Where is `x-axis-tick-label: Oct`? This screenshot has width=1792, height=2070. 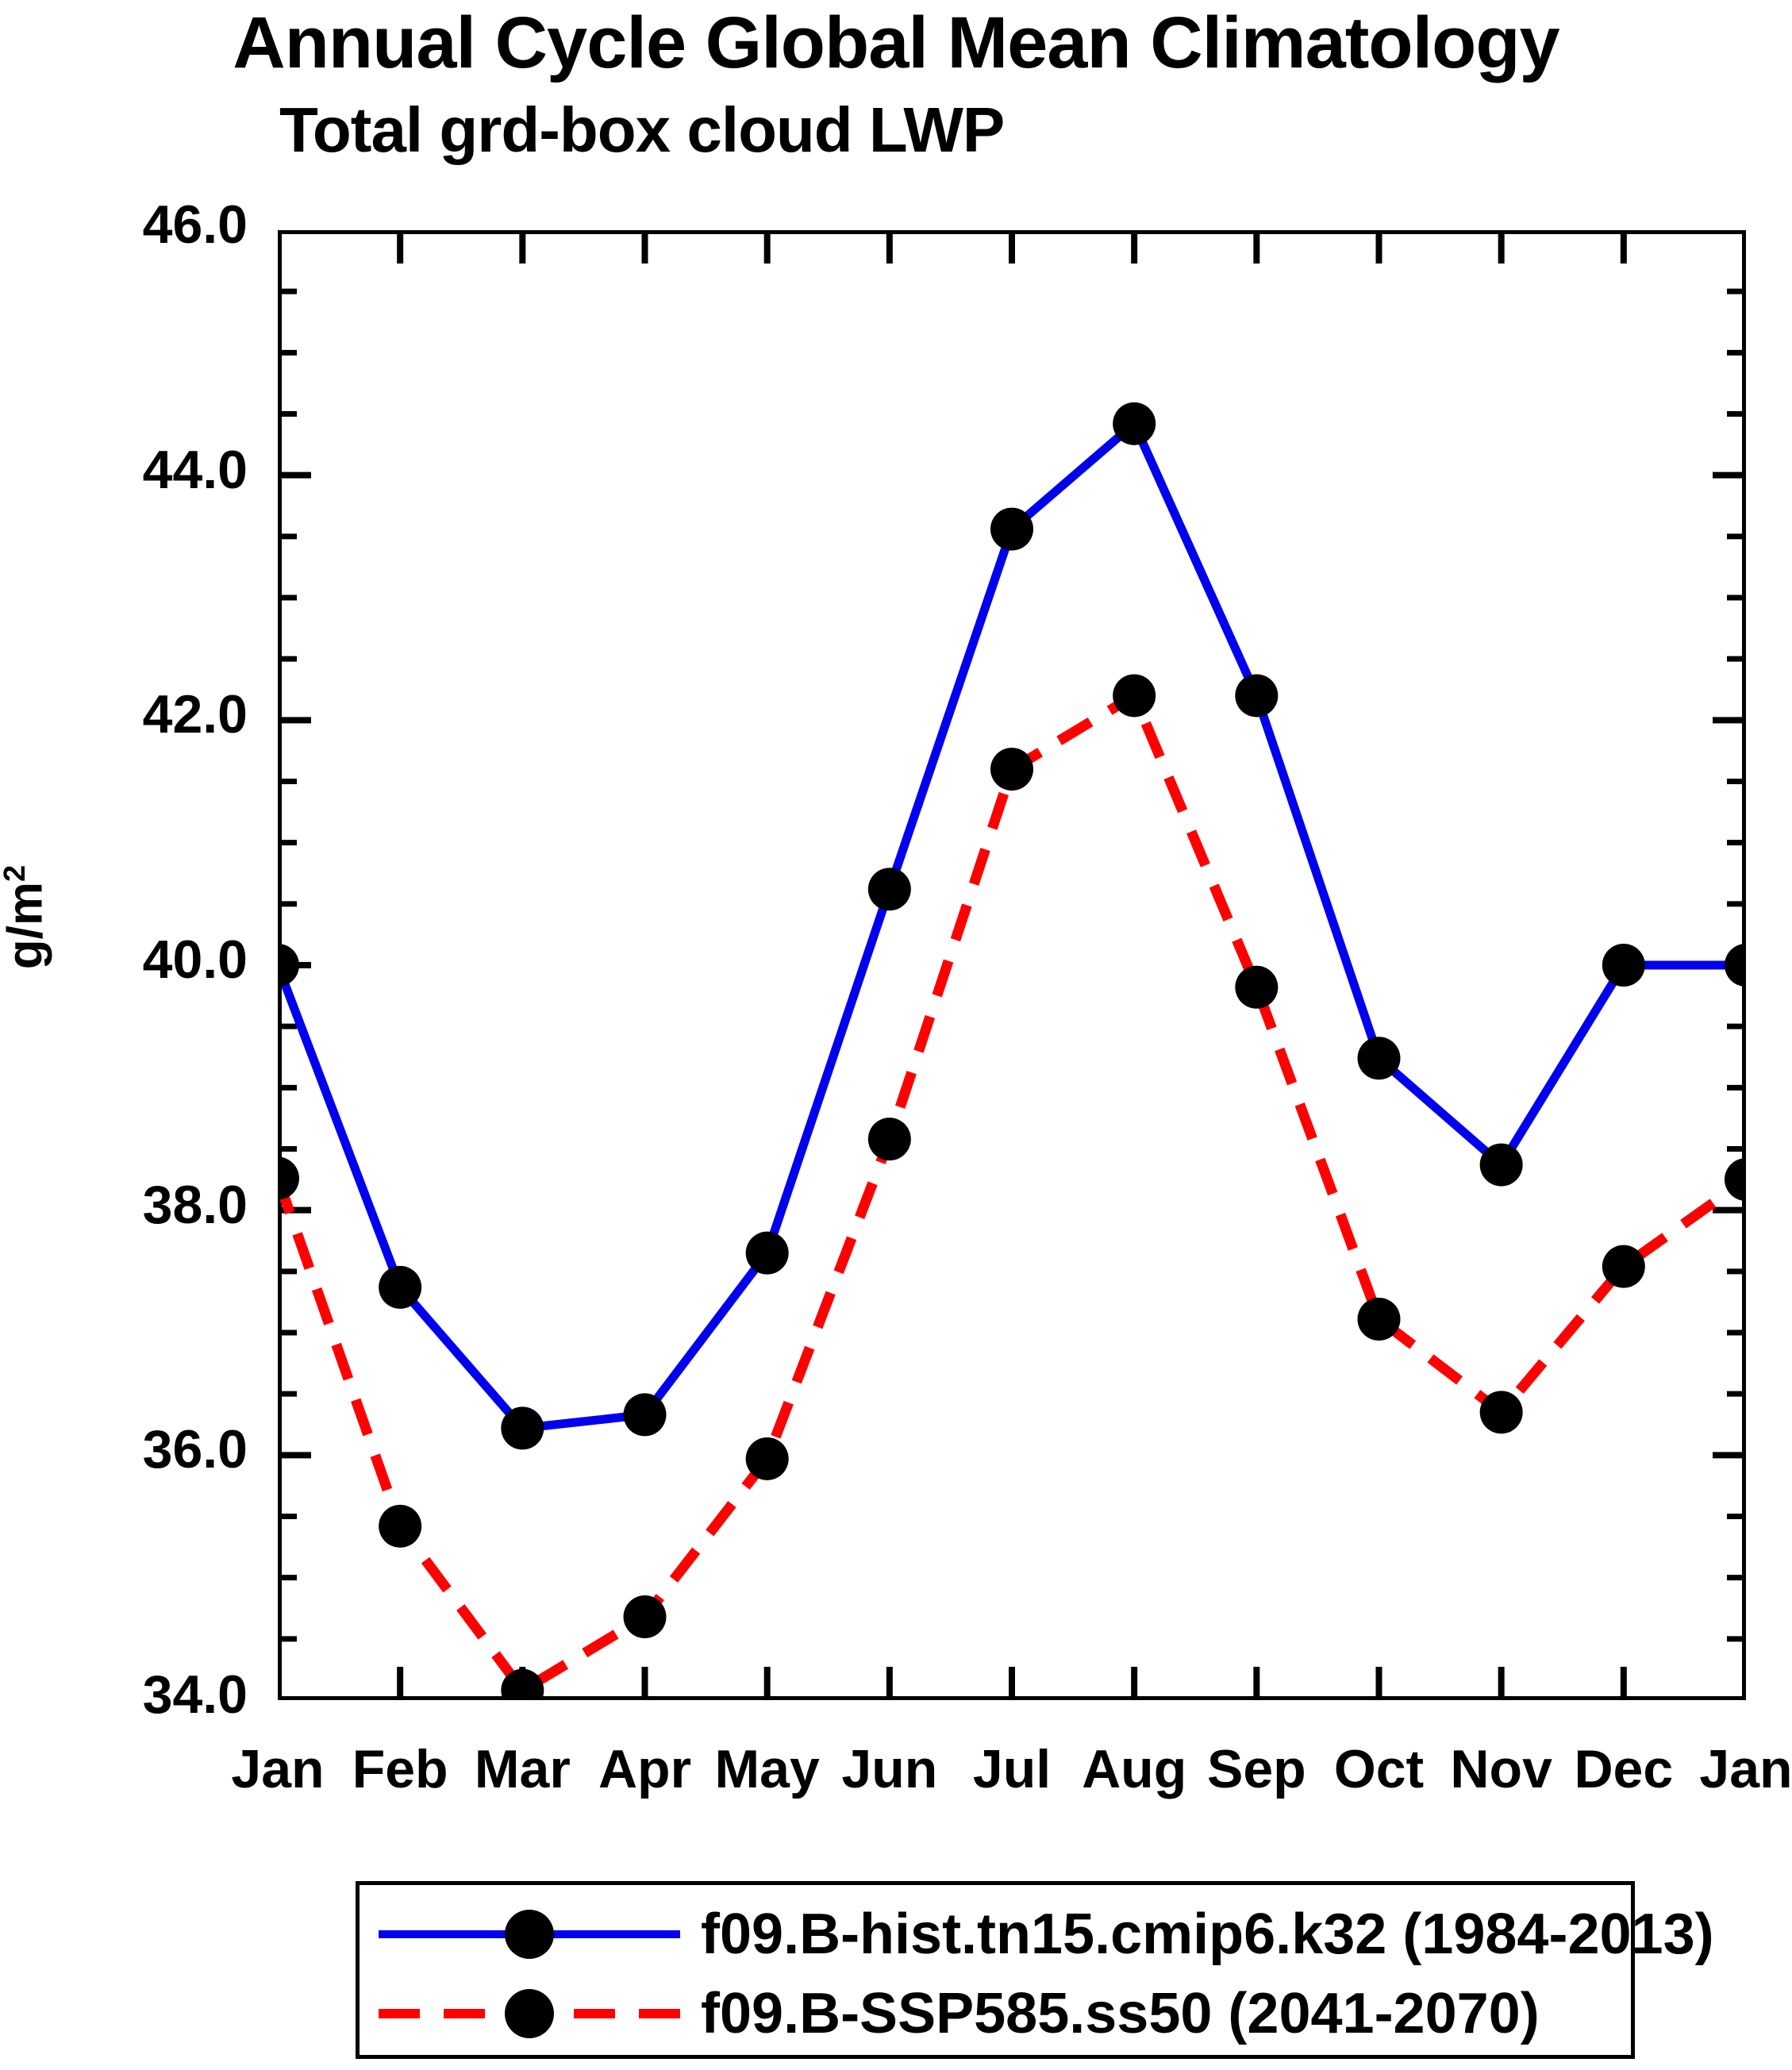 x-axis-tick-label: Oct is located at coordinates (1379, 1769).